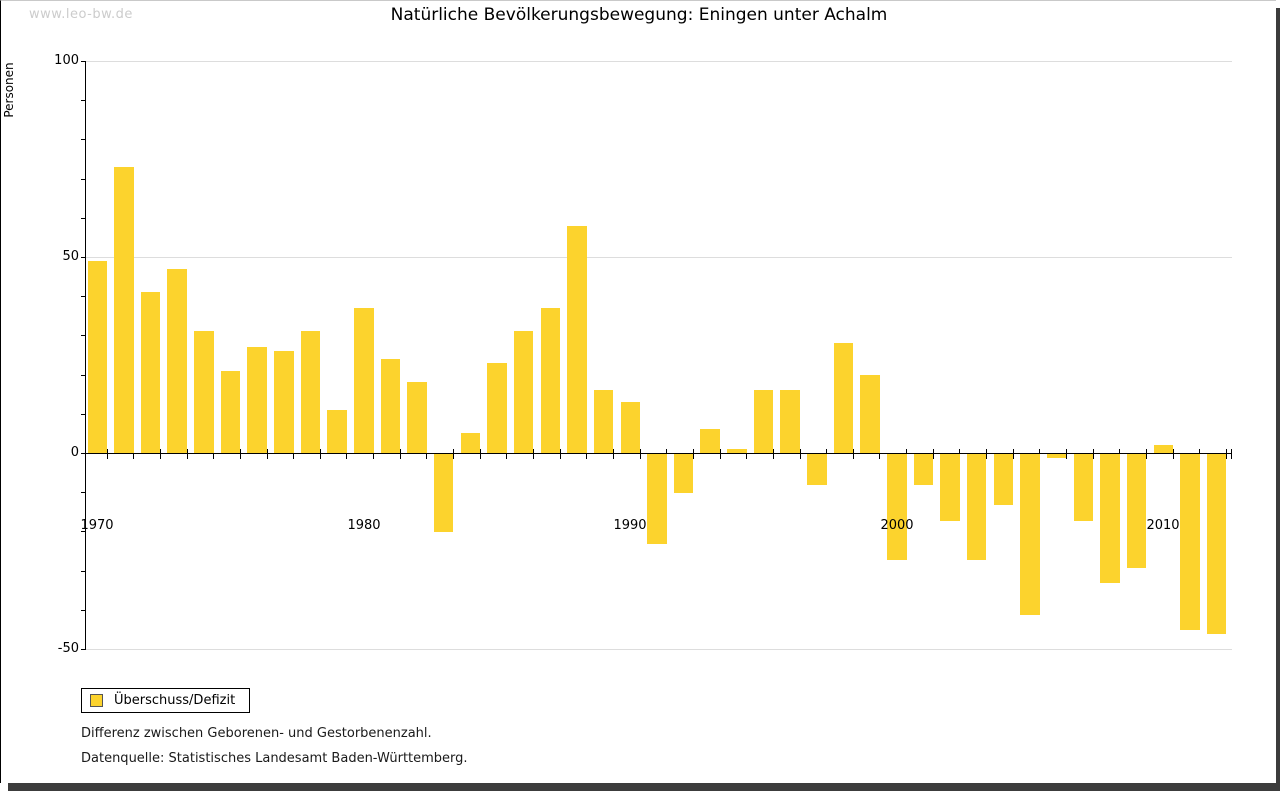  I want to click on bar-2009, so click(1136, 511).